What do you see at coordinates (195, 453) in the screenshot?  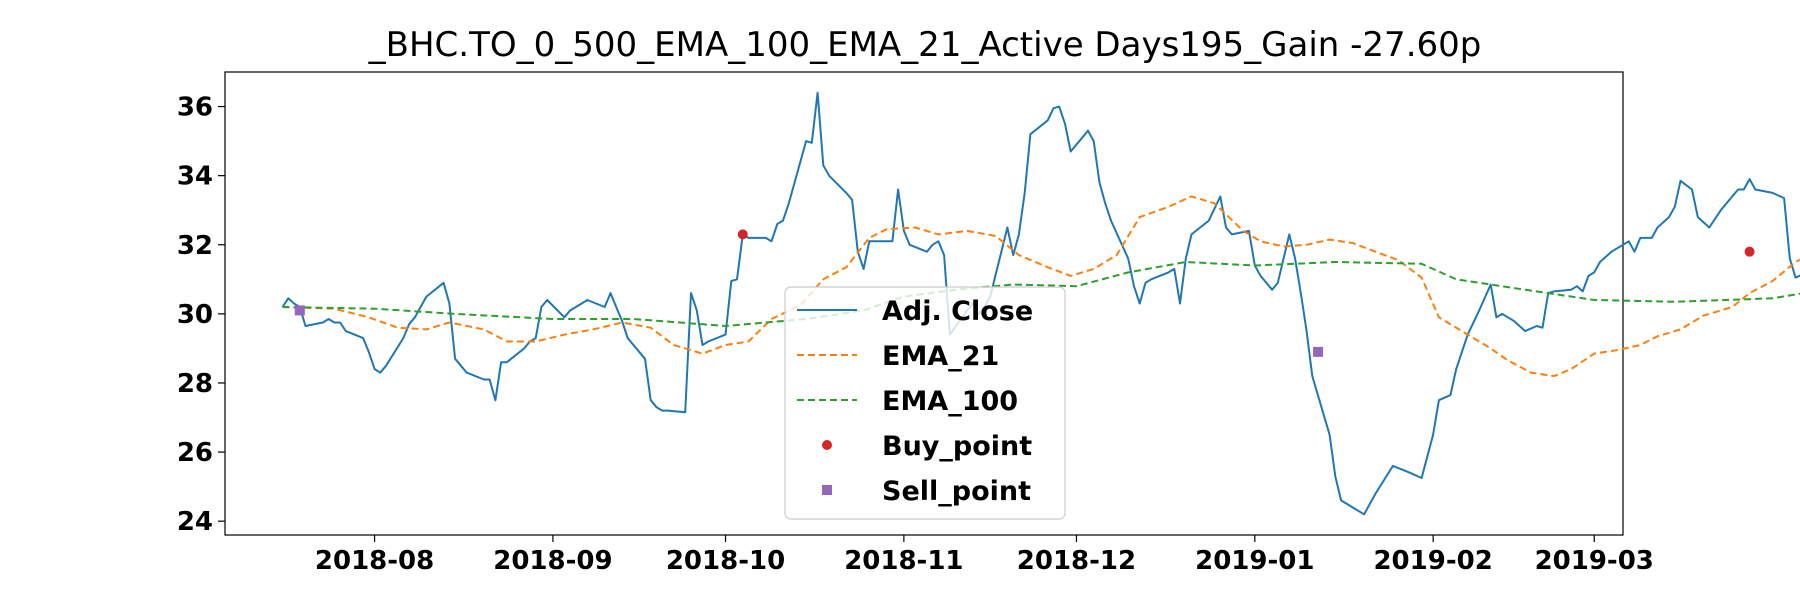 I see `y-tick-label: 26` at bounding box center [195, 453].